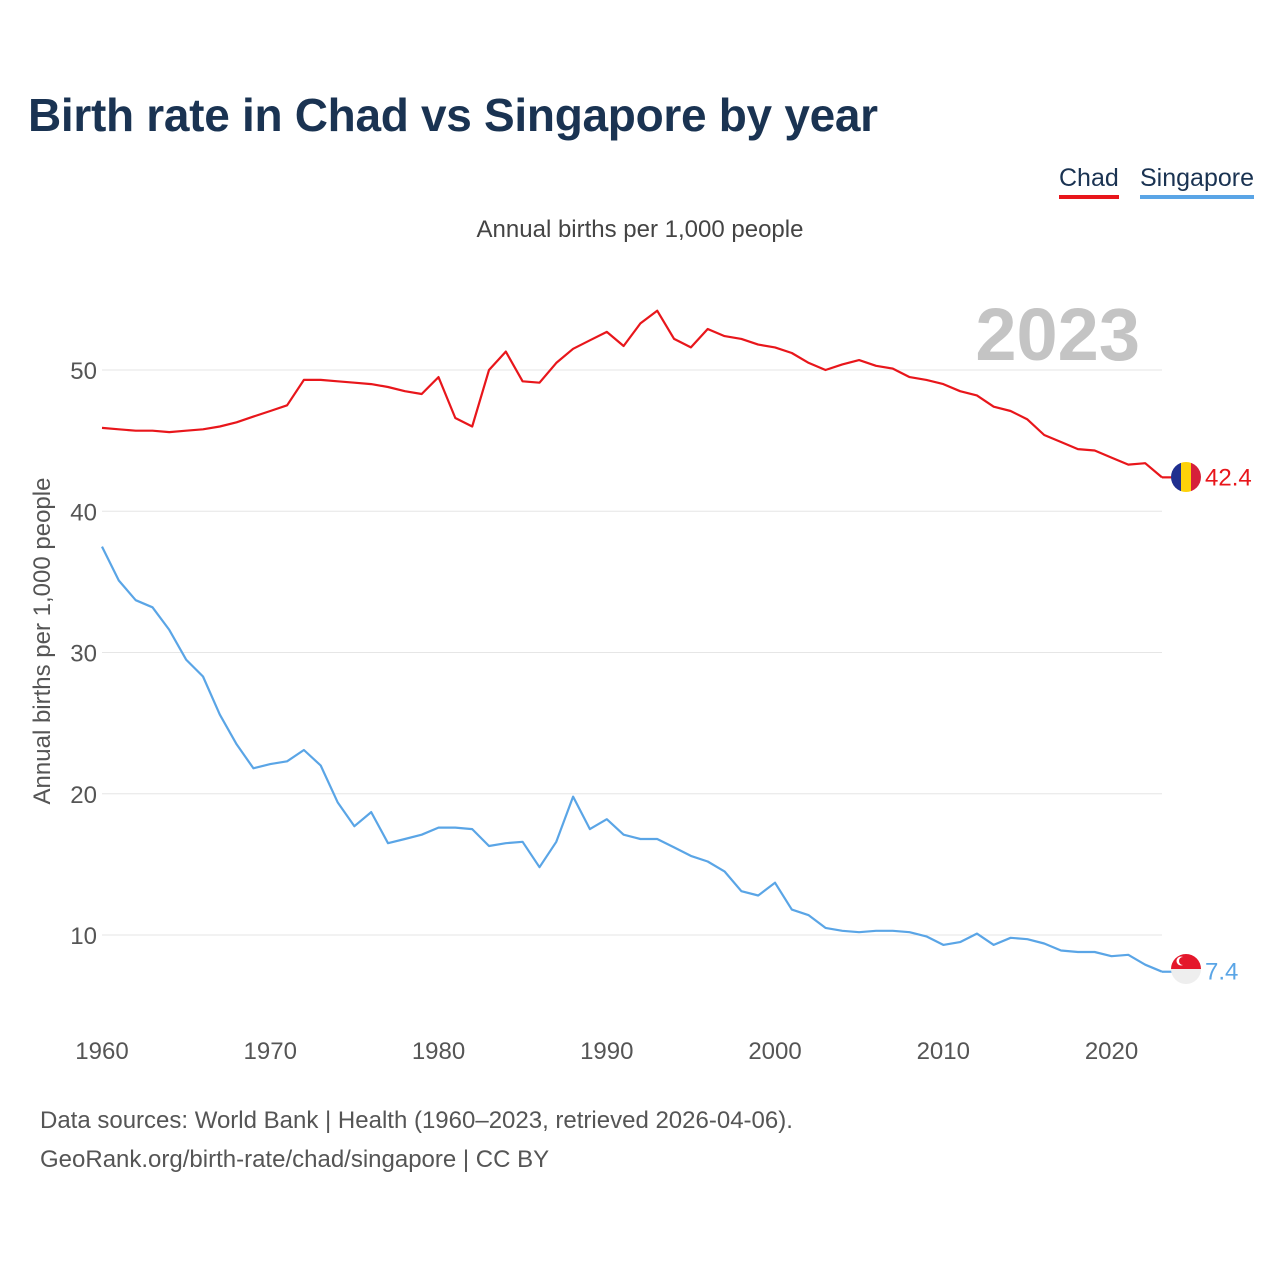 This screenshot has height=1280, width=1280. Describe the element at coordinates (943, 1051) in the screenshot. I see `x-tick-label: 2010` at that location.